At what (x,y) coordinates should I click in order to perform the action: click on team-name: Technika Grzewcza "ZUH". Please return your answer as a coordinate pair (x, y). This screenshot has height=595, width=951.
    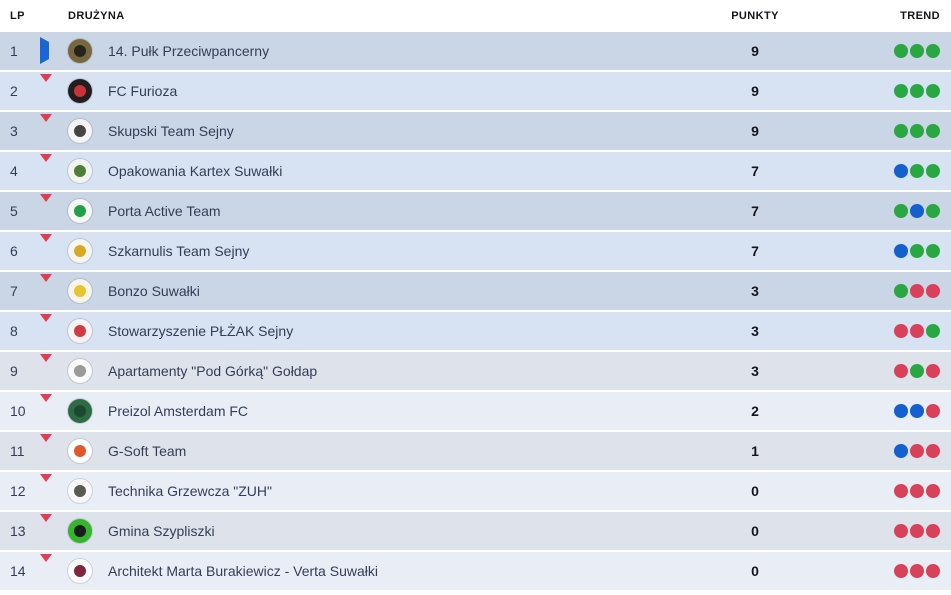
    Looking at the image, I should click on (190, 491).